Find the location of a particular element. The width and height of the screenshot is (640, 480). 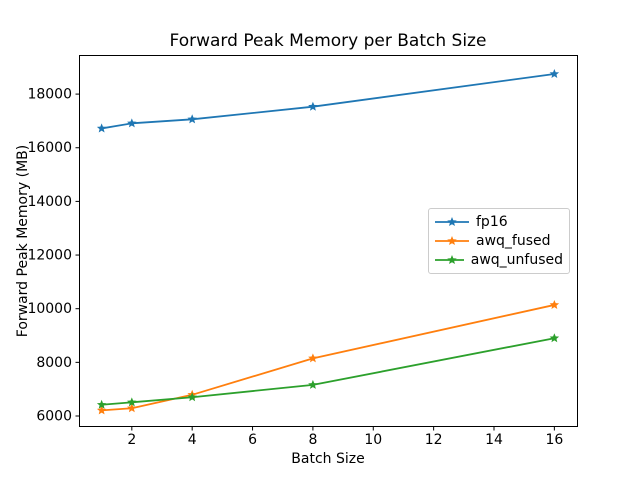

series-awq_unfused is located at coordinates (328, 371).